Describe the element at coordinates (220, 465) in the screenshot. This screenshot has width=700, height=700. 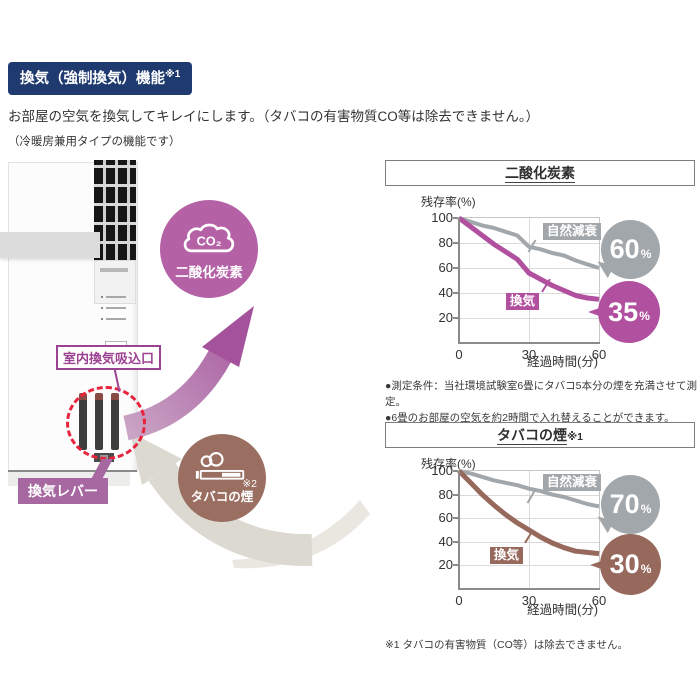
I see `cigarette-icon` at that location.